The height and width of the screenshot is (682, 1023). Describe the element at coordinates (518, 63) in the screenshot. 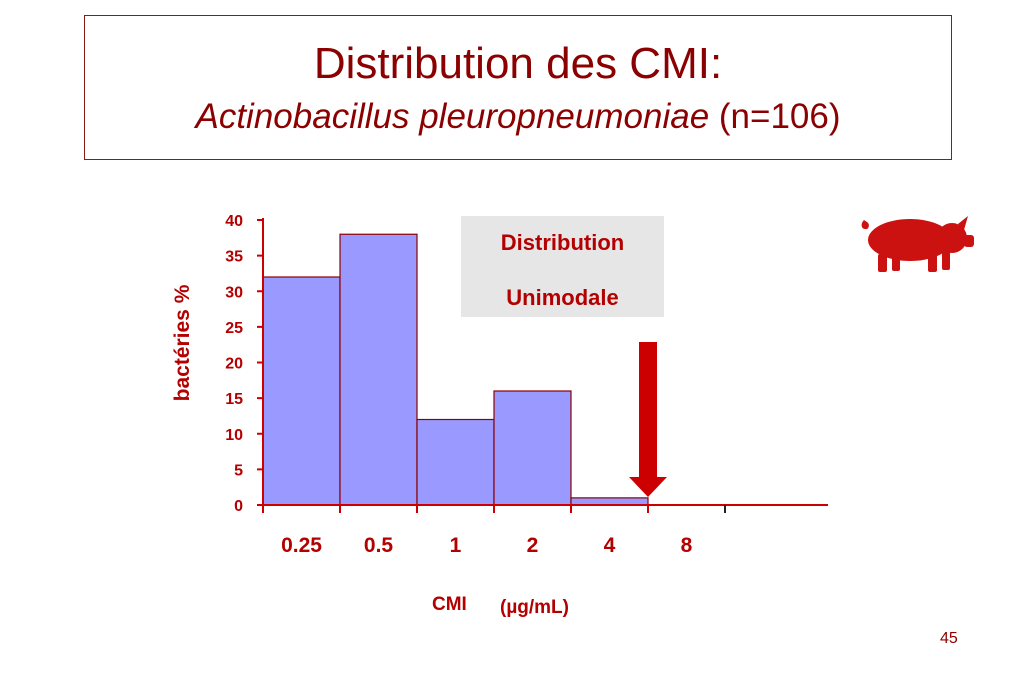

I see `page-title: Distribution des CMI:` at that location.